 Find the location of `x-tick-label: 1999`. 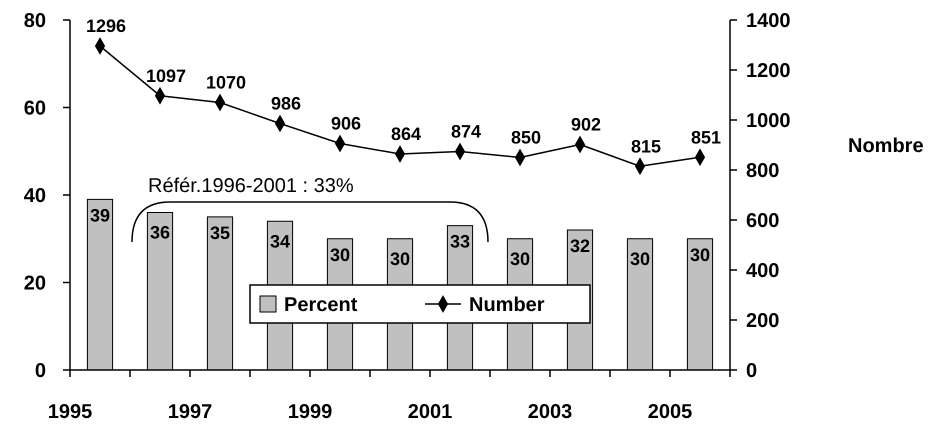

x-tick-label: 1999 is located at coordinates (310, 412).